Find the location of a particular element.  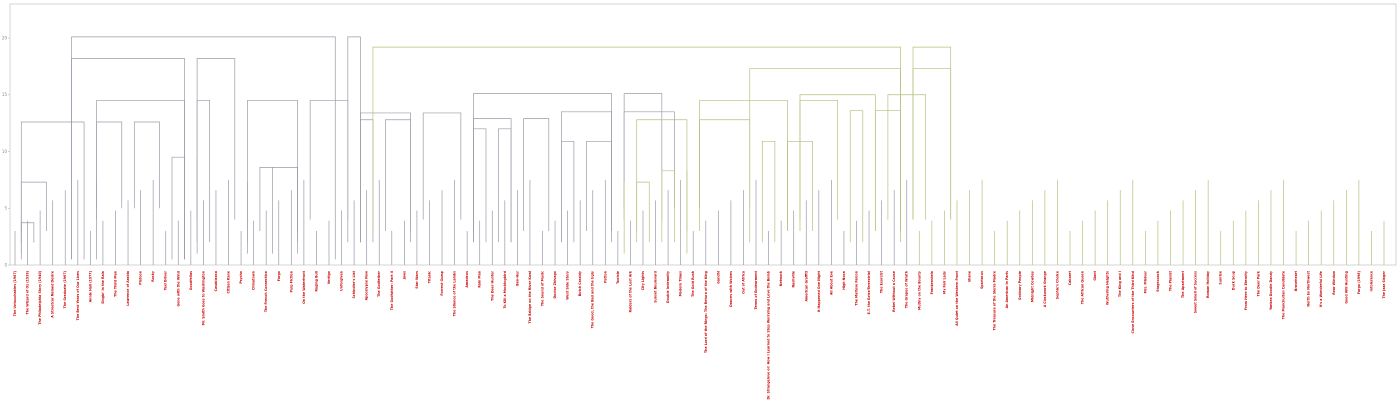

leaf-label-75: All Quiet on the Western Front is located at coordinates (957, 298).